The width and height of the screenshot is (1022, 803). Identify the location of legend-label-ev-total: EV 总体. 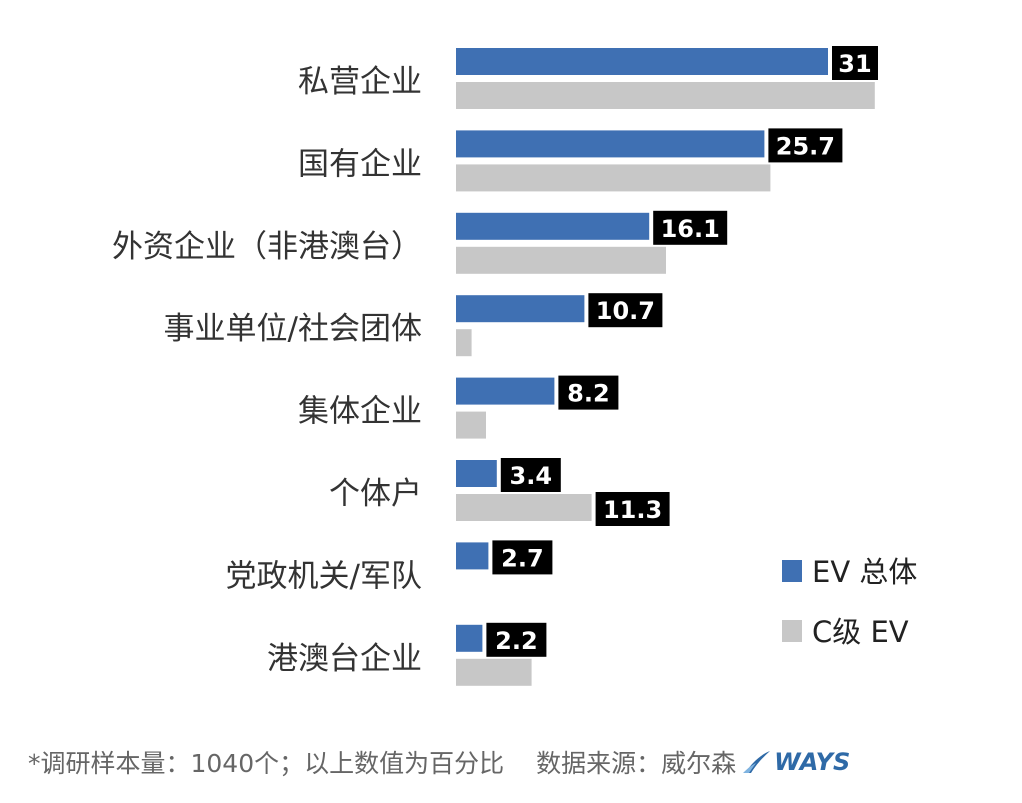
(864, 572).